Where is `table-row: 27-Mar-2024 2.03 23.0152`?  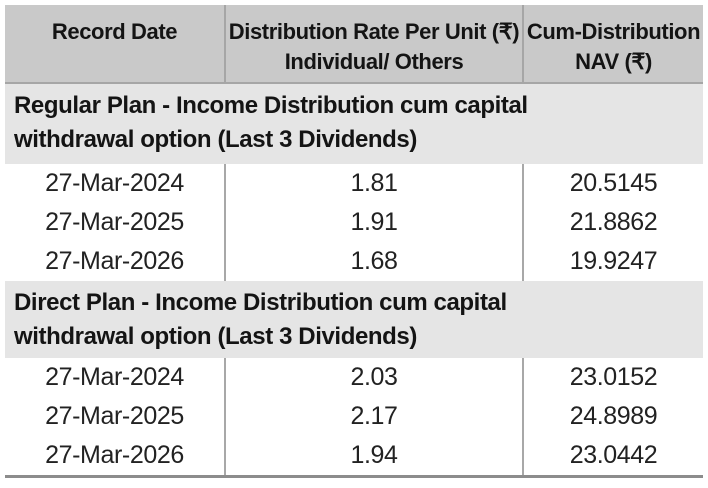
table-row: 27-Mar-2024 2.03 23.0152 is located at coordinates (354, 377).